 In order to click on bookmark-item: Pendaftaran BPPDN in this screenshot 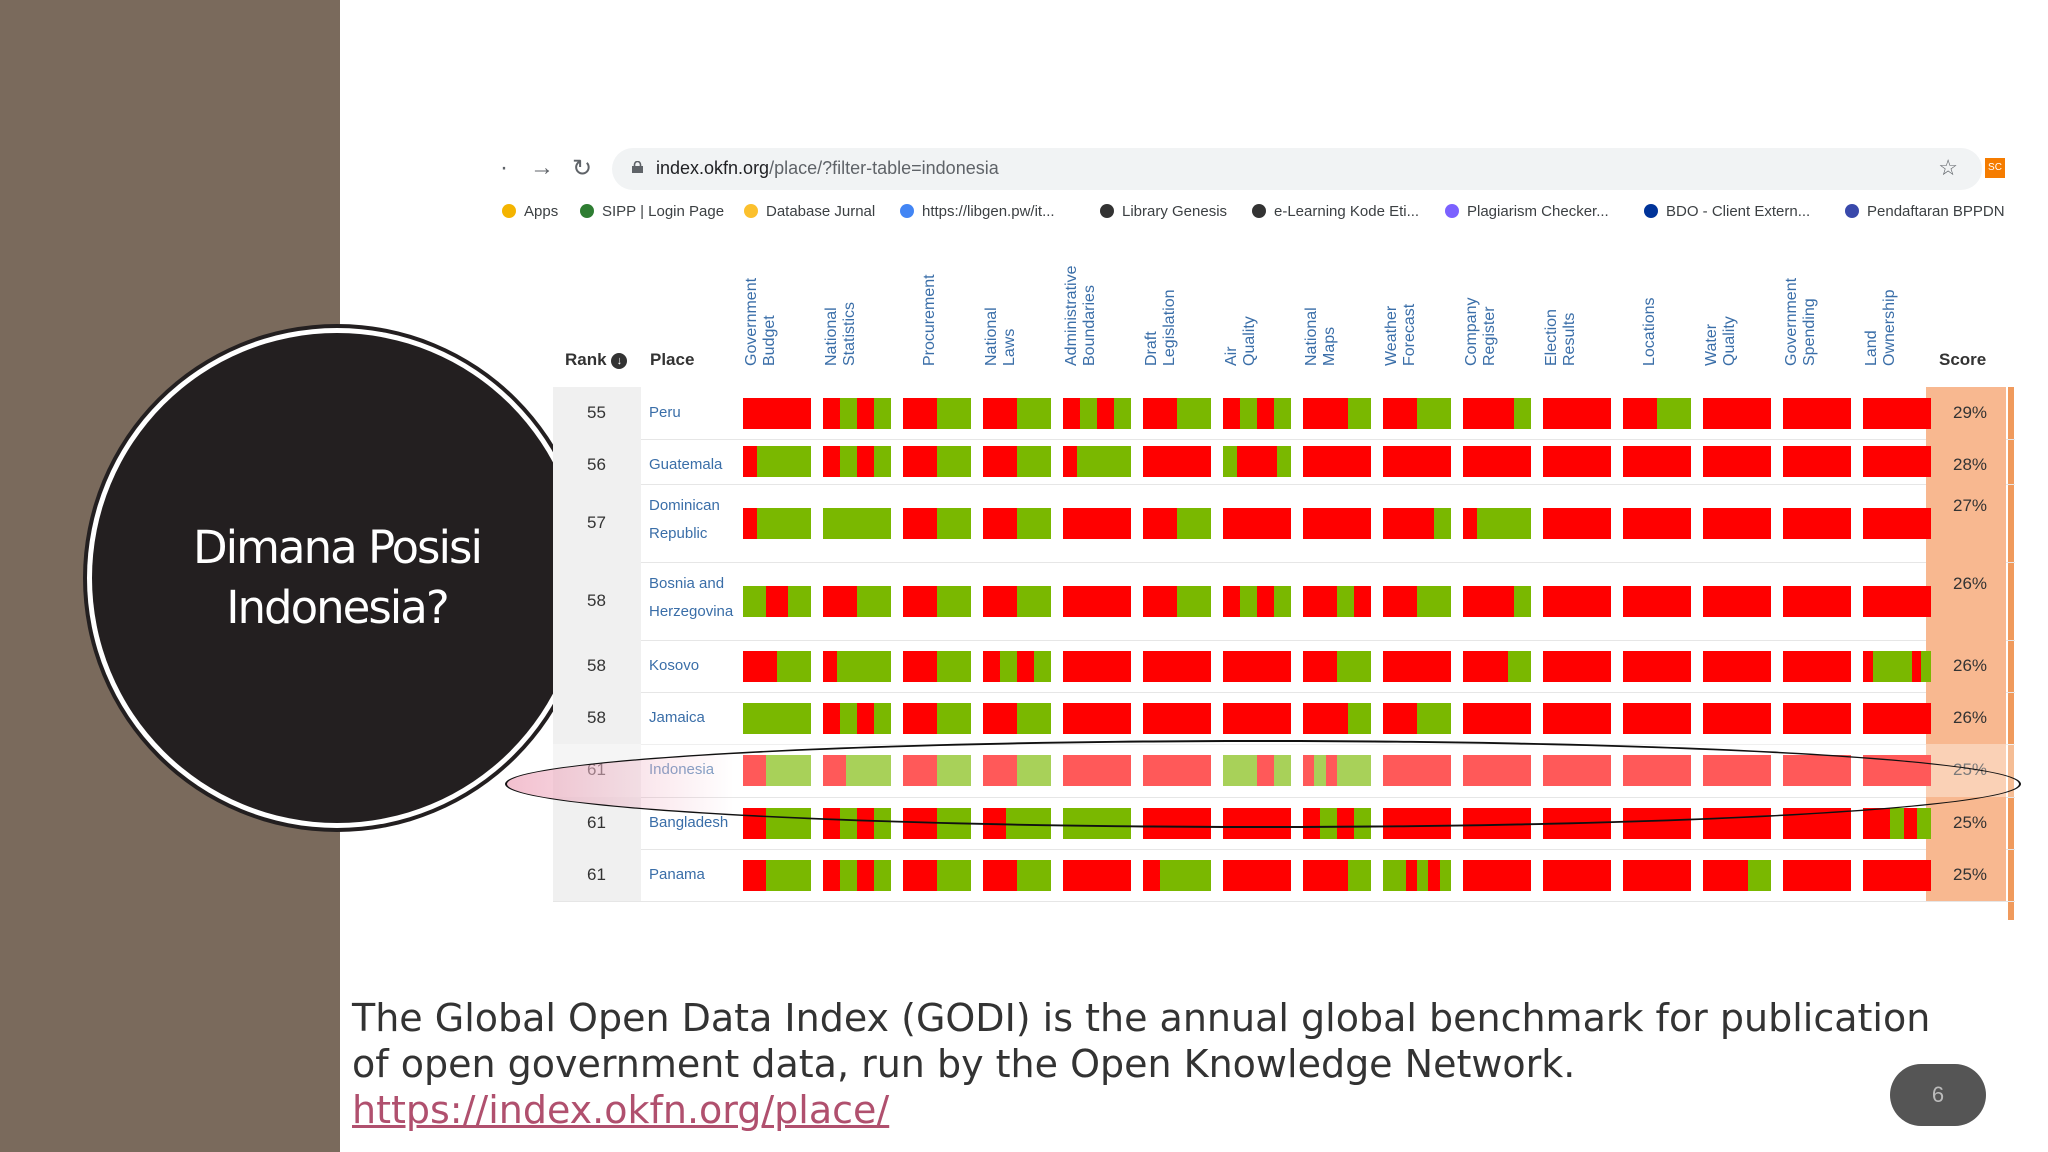, I will do `click(1925, 211)`.